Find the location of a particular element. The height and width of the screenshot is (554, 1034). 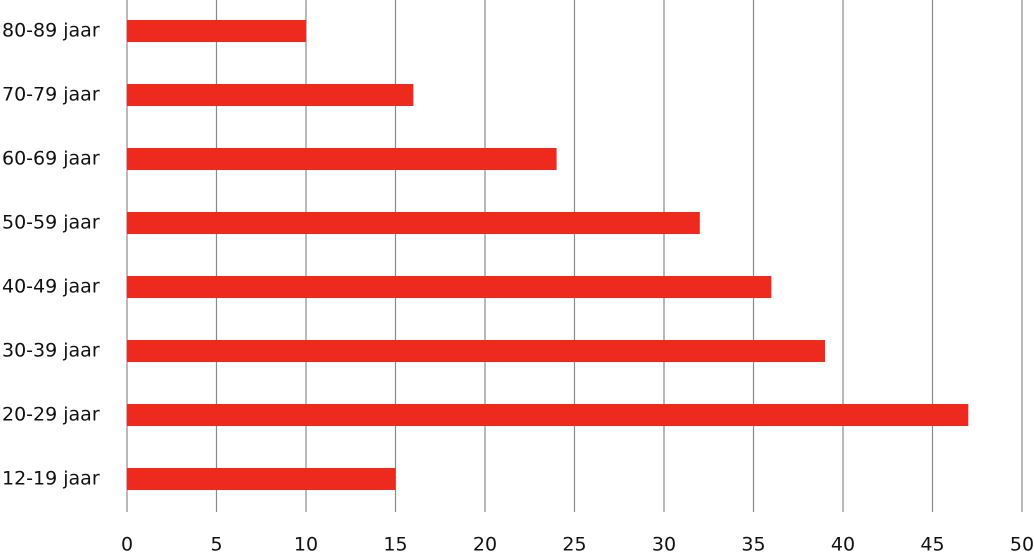

x-tick-label: 20 is located at coordinates (485, 544).